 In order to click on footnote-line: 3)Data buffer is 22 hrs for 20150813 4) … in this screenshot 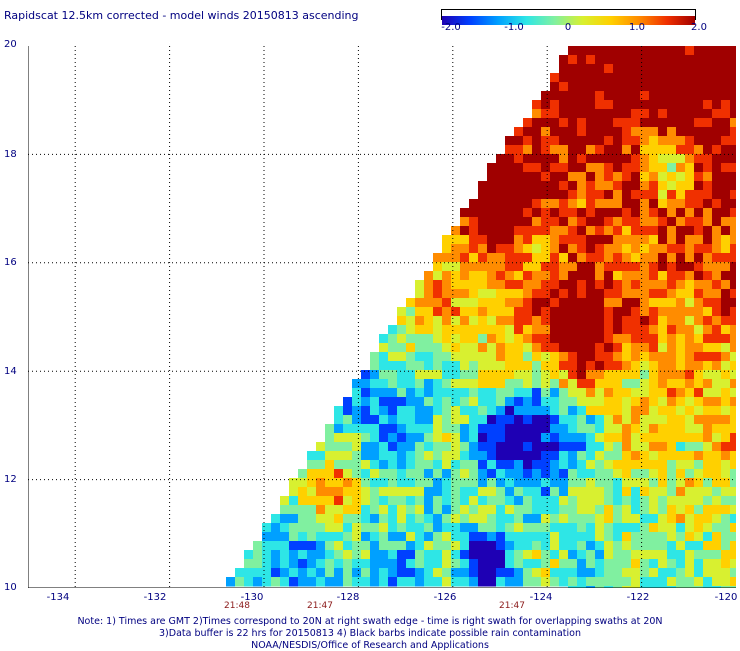, I will do `click(370, 633)`.